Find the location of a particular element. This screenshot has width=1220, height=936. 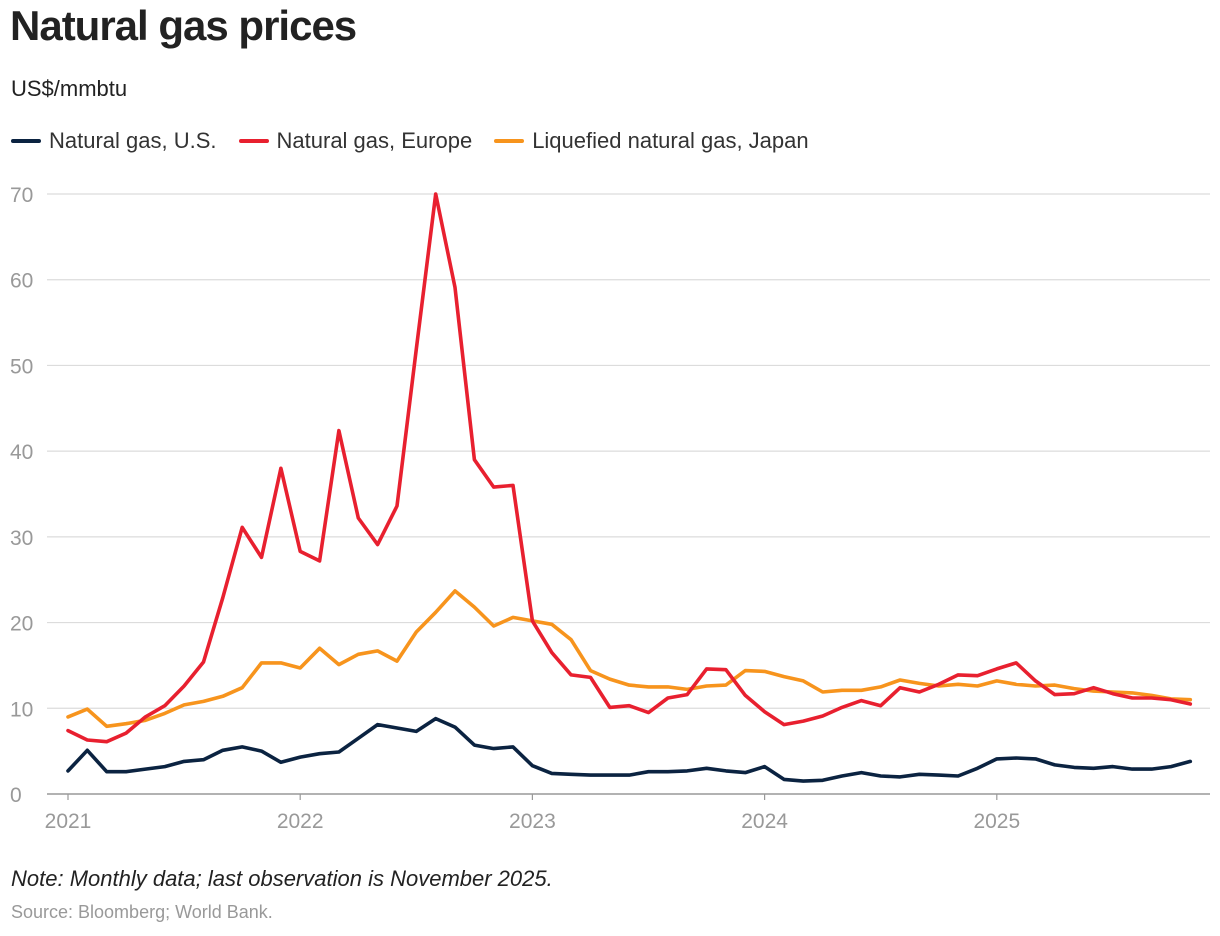

legend-item-japan: Liquefied natural gas, Japan is located at coordinates (651, 141).